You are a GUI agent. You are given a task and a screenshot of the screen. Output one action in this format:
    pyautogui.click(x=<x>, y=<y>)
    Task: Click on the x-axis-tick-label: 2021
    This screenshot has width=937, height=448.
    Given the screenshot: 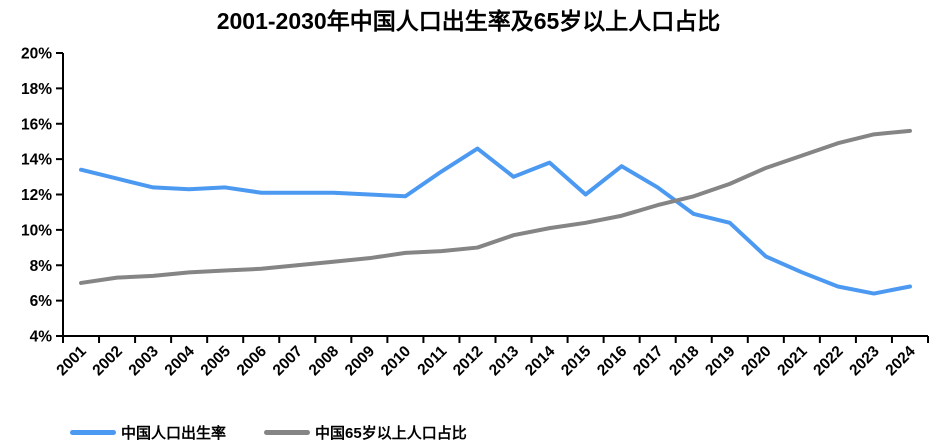 What is the action you would take?
    pyautogui.click(x=792, y=361)
    